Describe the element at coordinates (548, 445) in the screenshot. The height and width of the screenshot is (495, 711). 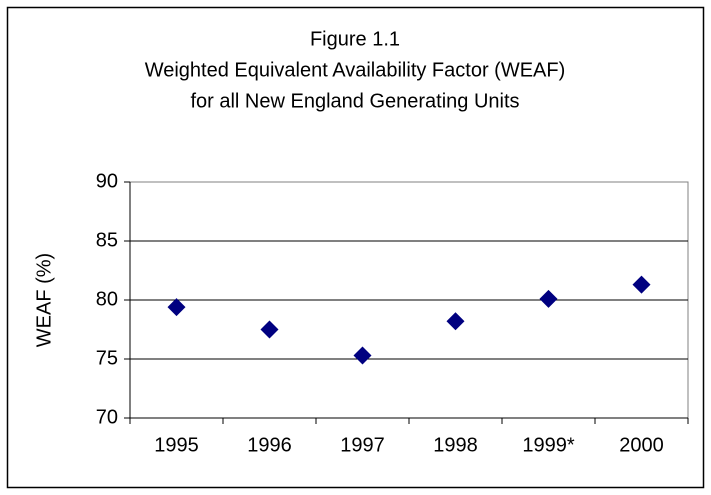
I see `x-tick-label: 1999*` at that location.